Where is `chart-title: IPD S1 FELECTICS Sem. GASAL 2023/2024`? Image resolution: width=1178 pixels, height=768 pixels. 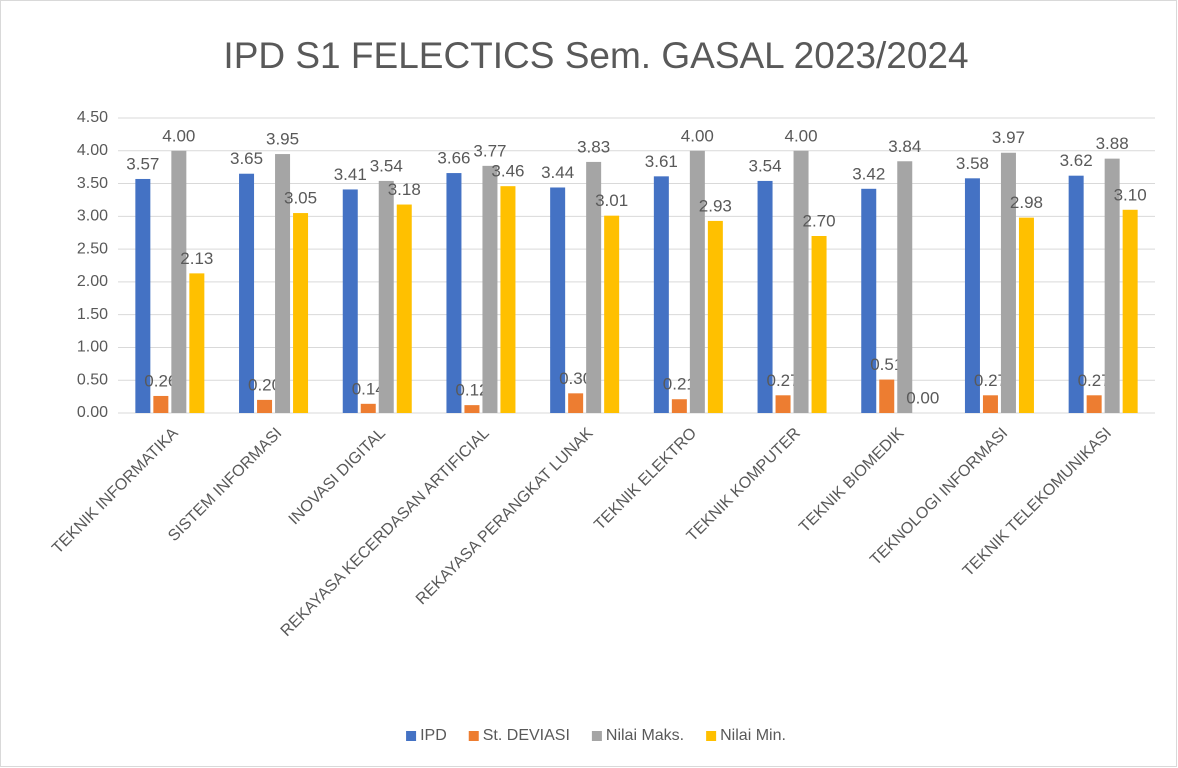 chart-title: IPD S1 FELECTICS Sem. GASAL 2023/2024 is located at coordinates (595, 55).